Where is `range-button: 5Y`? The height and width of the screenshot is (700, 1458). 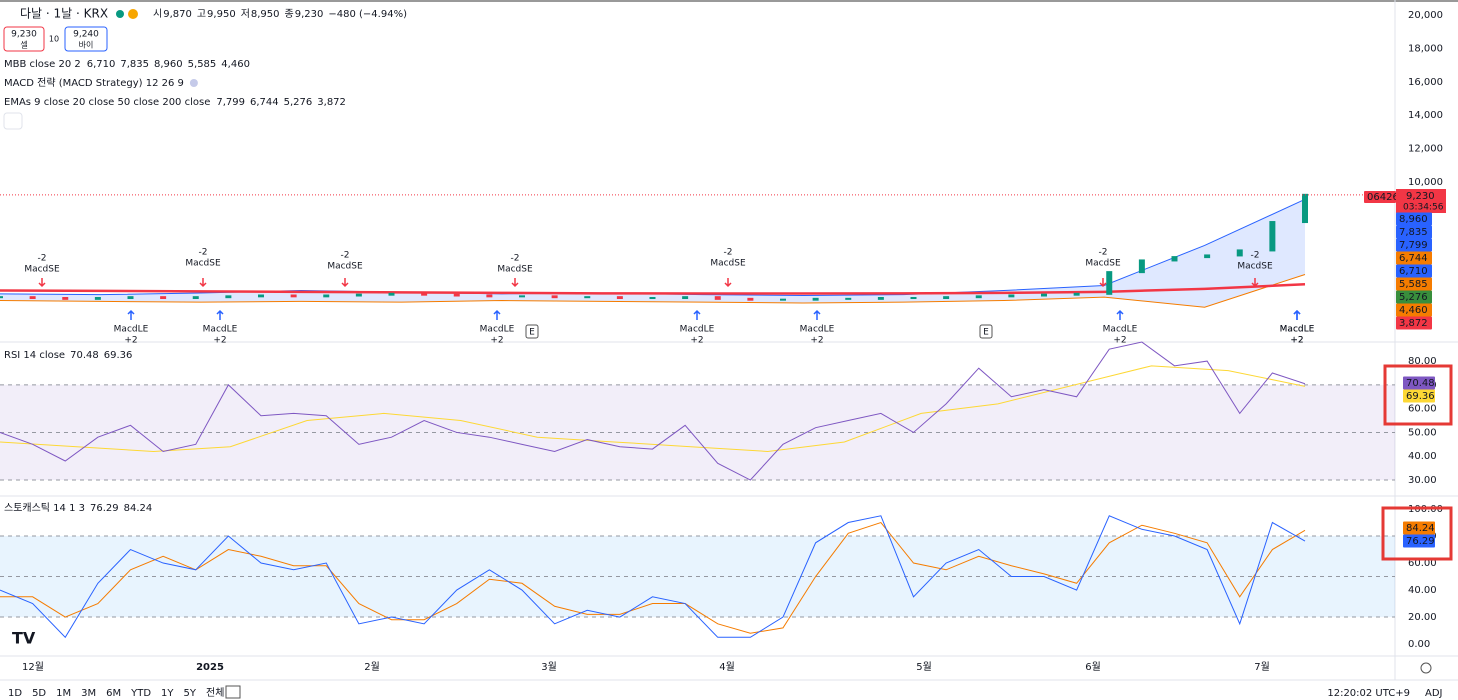
range-button: 5Y is located at coordinates (190, 693).